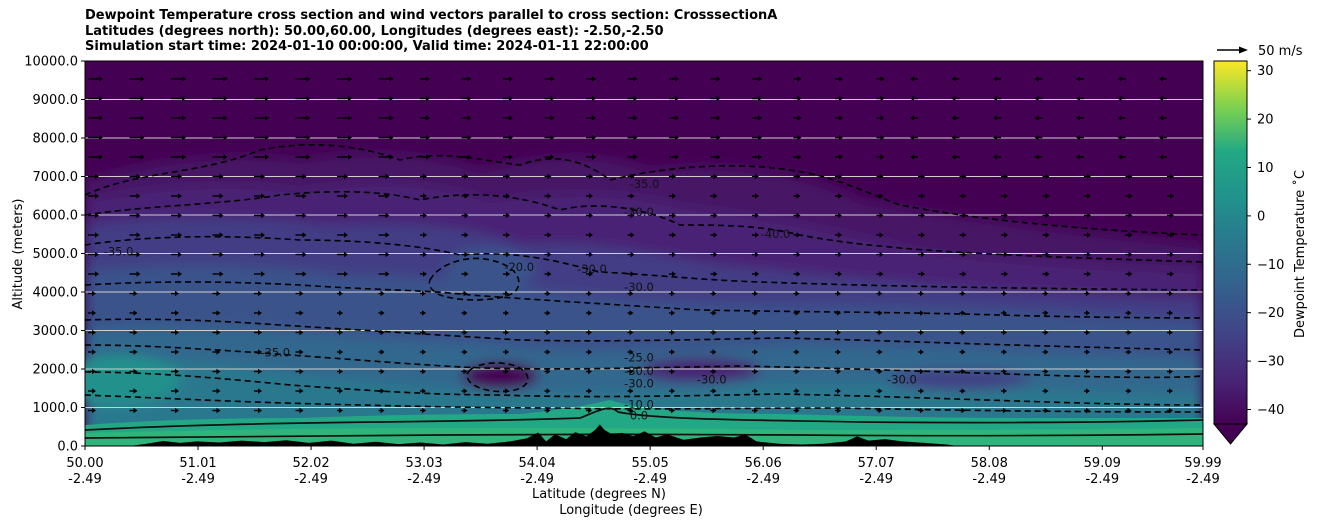  I want to click on colorbar-tick-label-2: −20, so click(1270, 313).